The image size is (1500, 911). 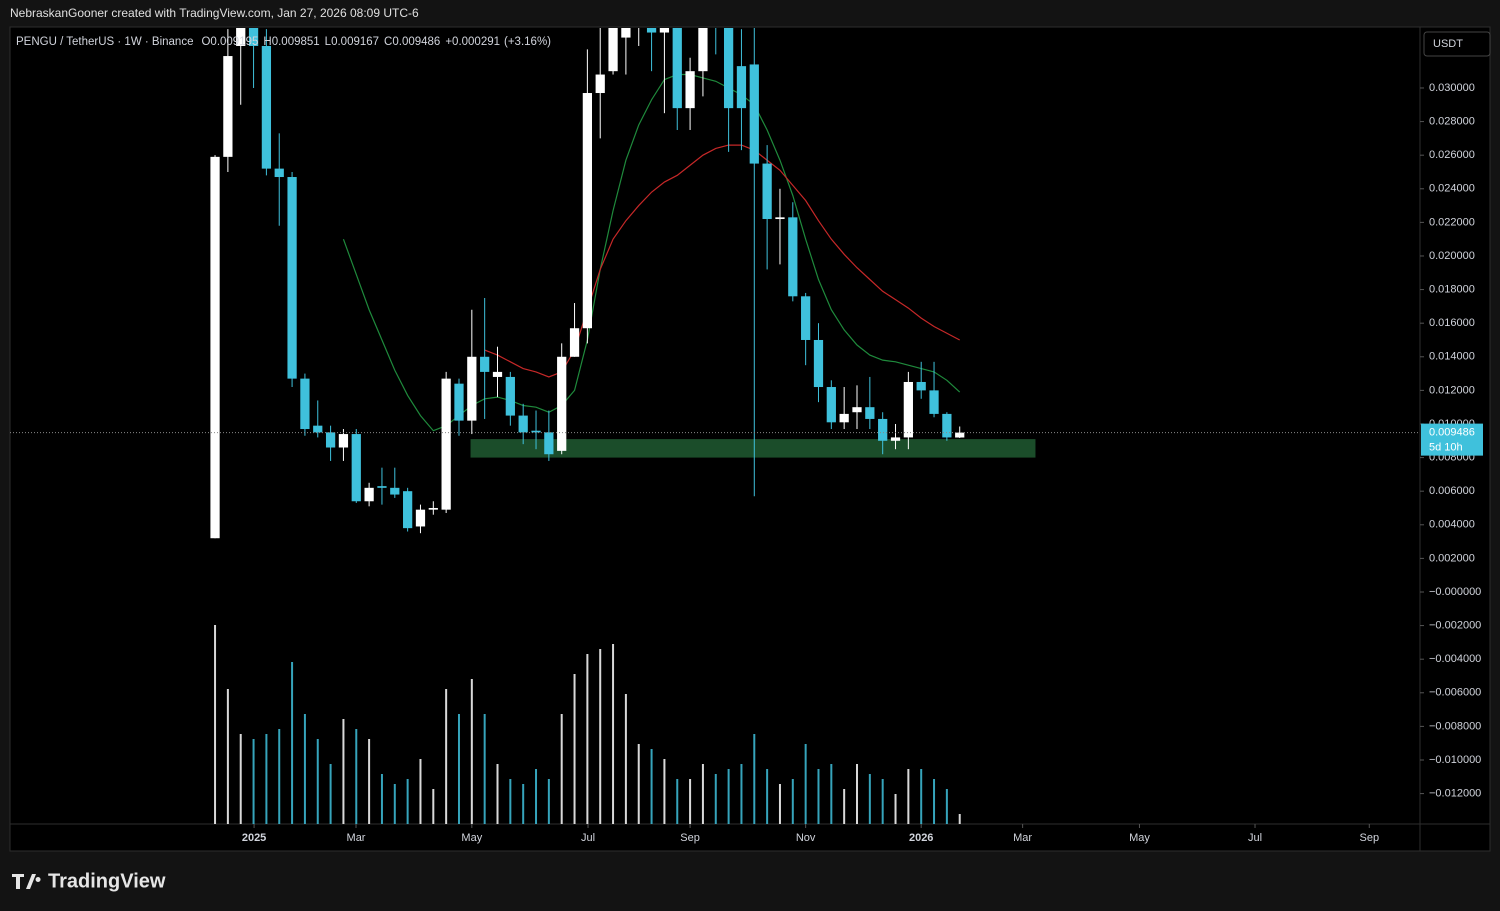 I want to click on x-tick-label: Jul, so click(x=1255, y=838).